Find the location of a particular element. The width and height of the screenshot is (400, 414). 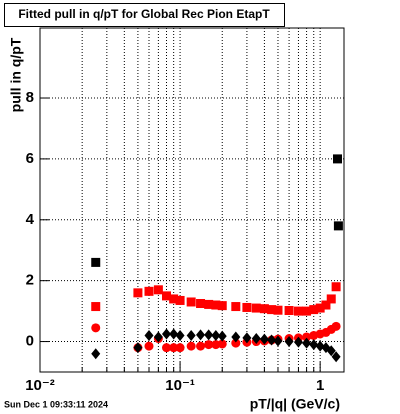

title-box is located at coordinates (144, 15).